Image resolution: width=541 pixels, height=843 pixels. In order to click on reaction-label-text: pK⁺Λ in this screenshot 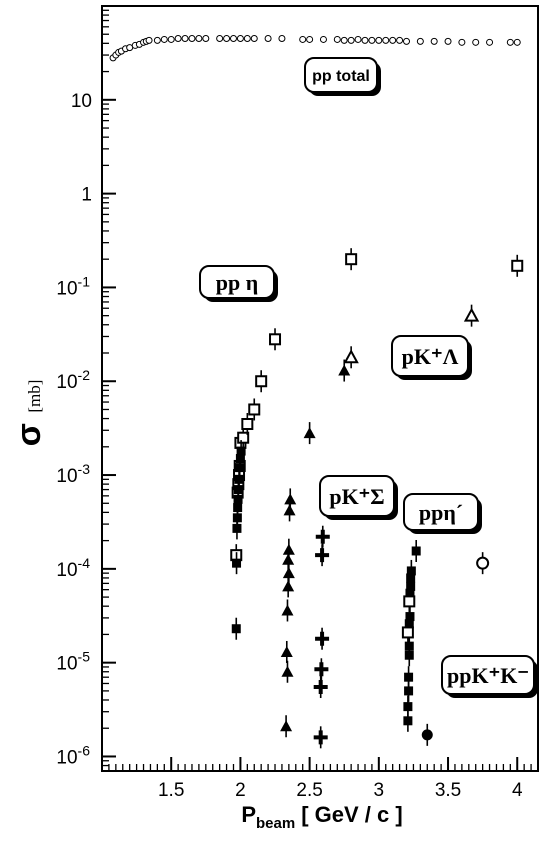, I will do `click(430, 356)`.